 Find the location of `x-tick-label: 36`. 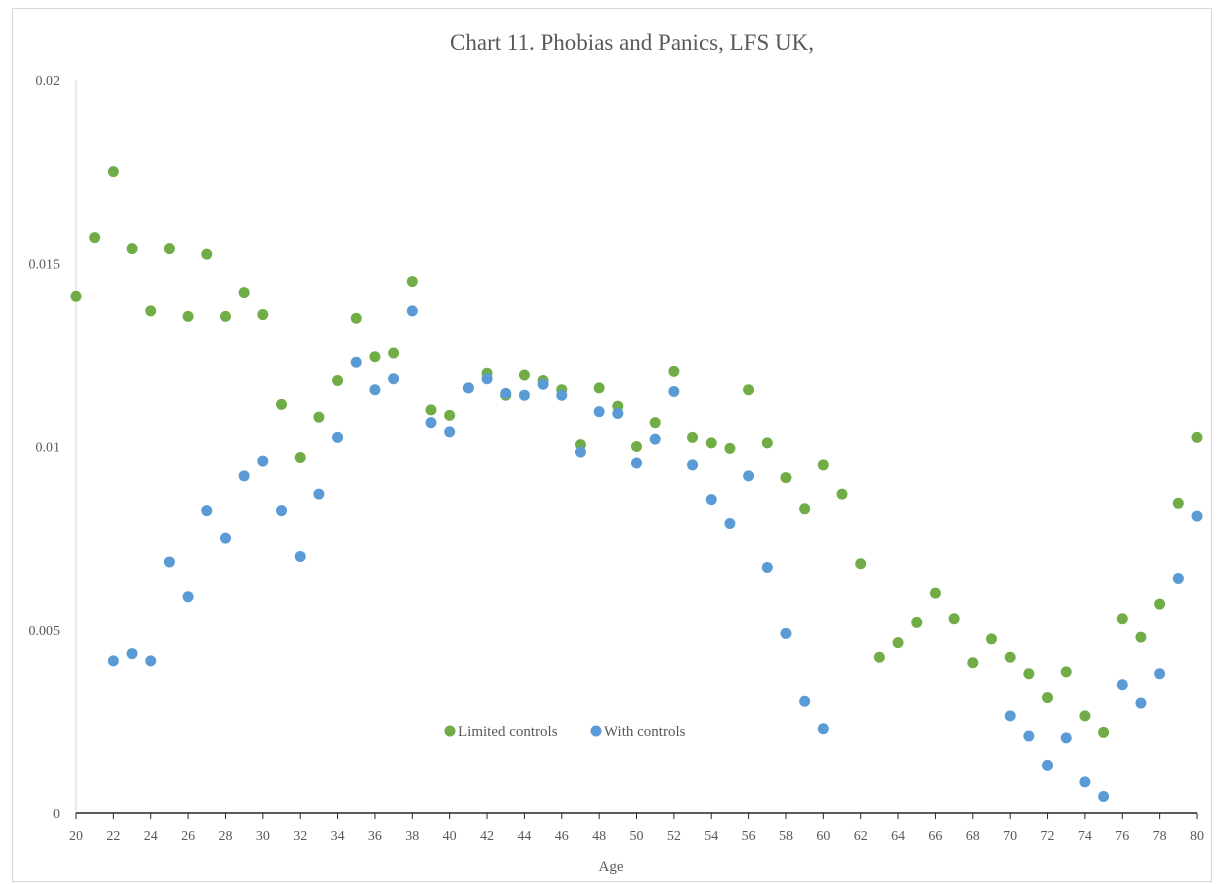

x-tick-label: 36 is located at coordinates (375, 836).